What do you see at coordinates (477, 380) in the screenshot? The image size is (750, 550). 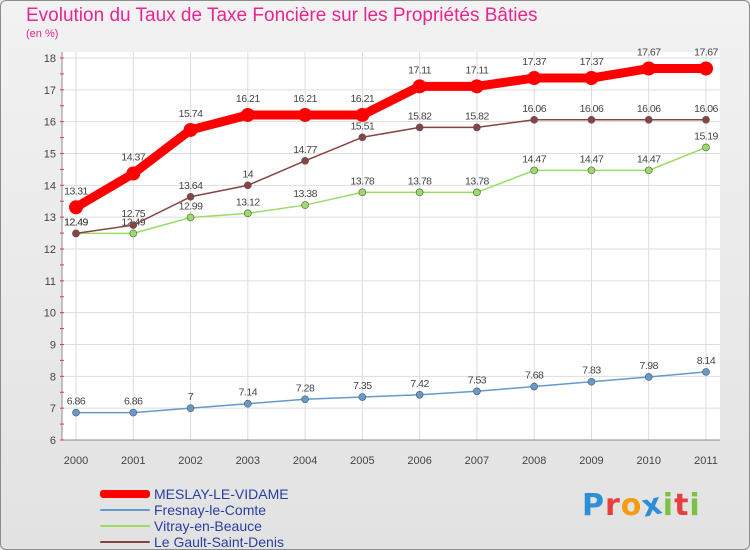 I see `data-label-fresnay-le-comte-2007: 7.53` at bounding box center [477, 380].